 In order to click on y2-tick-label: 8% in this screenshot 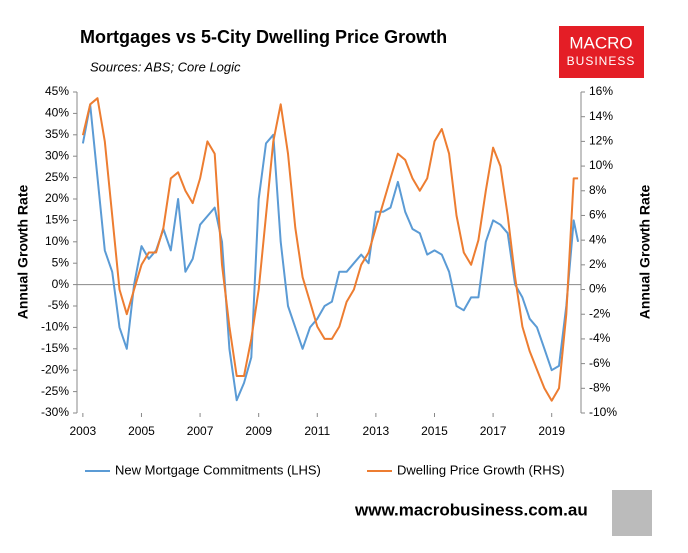, I will do `click(598, 190)`.